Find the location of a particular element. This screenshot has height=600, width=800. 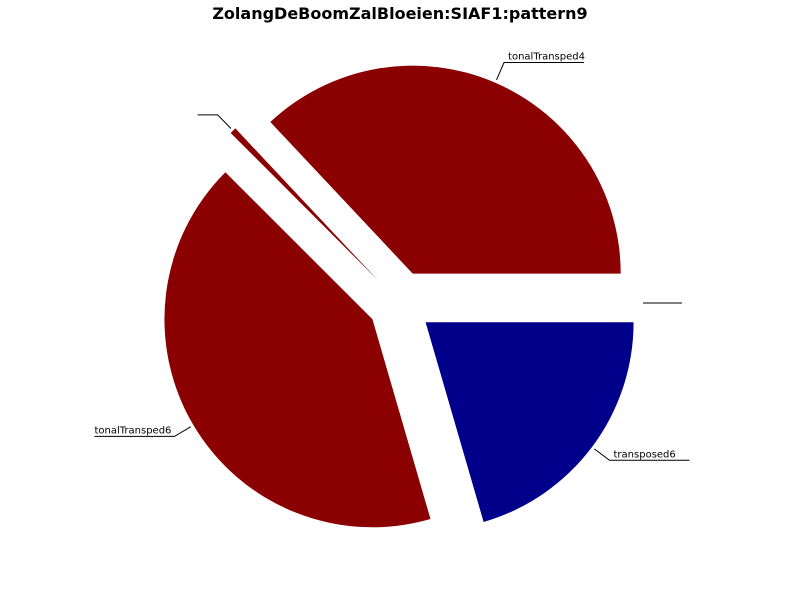

slice-label-tonaltransped6: tonalTransped6 is located at coordinates (132, 430).